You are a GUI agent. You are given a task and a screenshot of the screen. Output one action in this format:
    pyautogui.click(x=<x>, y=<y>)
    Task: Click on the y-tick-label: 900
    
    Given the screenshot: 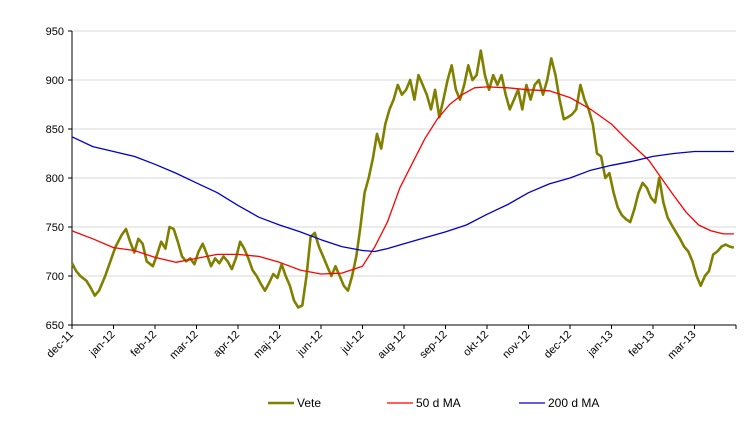 What is the action you would take?
    pyautogui.click(x=55, y=81)
    